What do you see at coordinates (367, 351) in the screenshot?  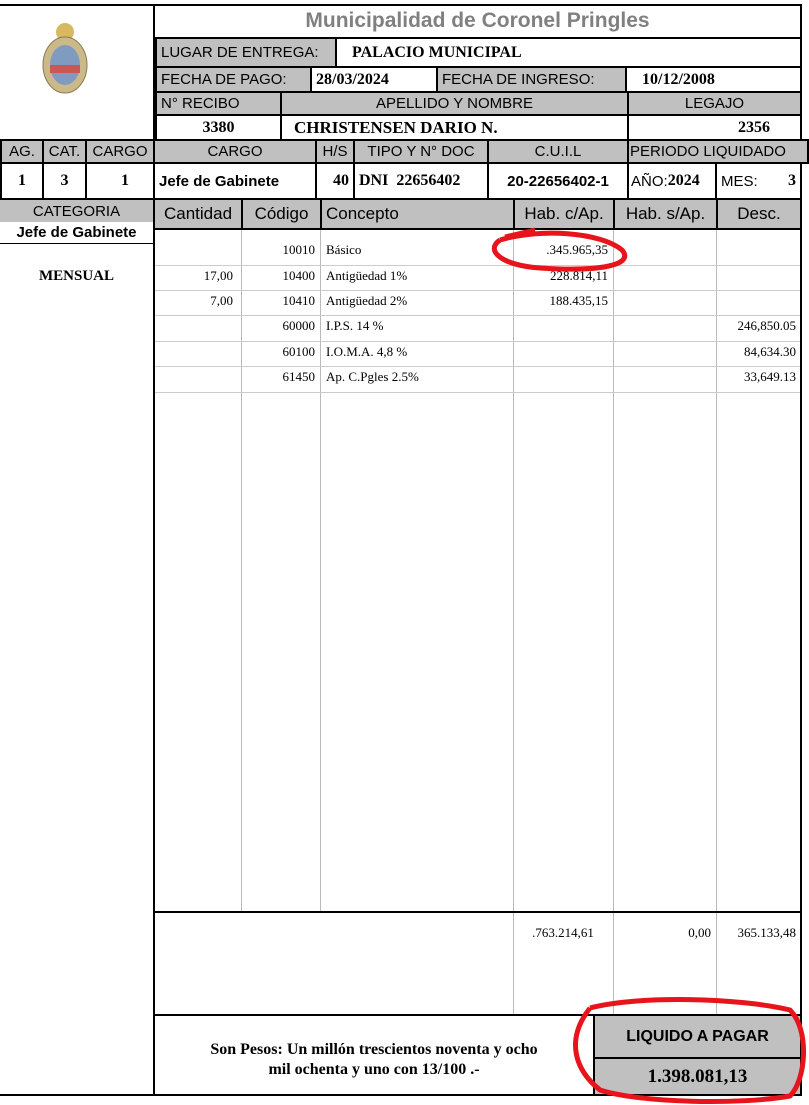 I see `cell-concepto: I.O.M.A. 4,8 %` at bounding box center [367, 351].